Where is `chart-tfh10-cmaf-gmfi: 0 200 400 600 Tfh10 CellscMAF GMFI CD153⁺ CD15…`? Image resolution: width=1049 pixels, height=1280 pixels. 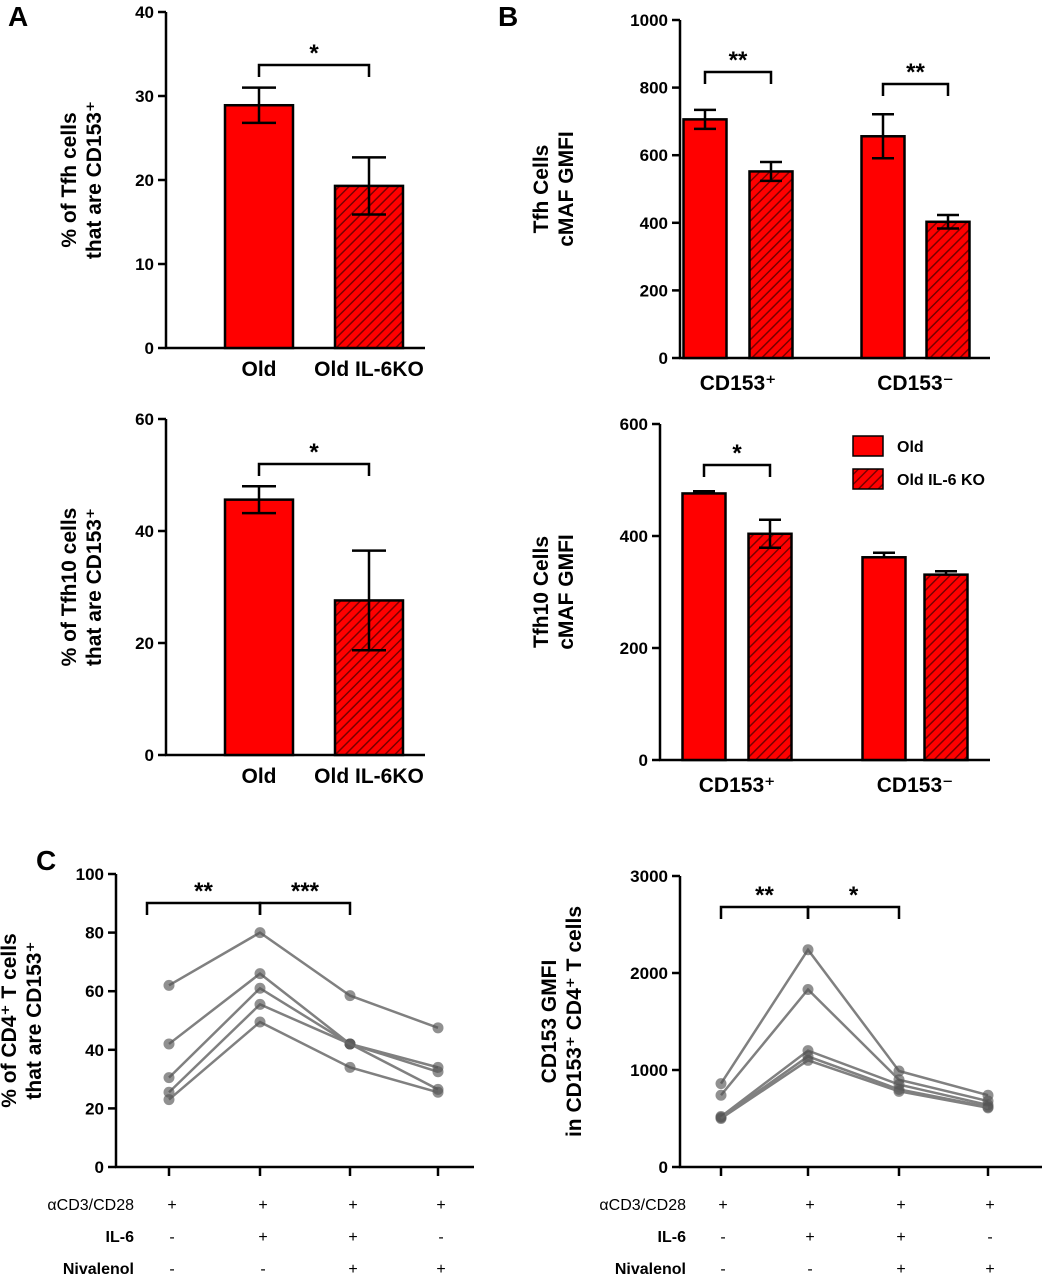 chart-tfh10-cmaf-gmfi: 0 200 400 600 Tfh10 CellscMAF GMFI CD153⁺ CD15… is located at coordinates (760, 606).